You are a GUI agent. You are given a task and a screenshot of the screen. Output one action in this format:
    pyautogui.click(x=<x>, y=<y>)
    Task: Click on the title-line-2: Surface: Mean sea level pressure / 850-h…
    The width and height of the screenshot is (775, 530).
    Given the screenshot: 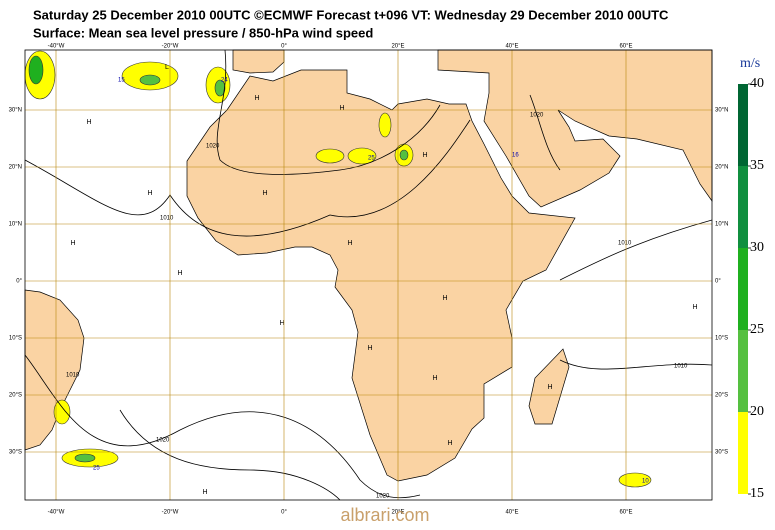 What is the action you would take?
    pyautogui.click(x=203, y=32)
    